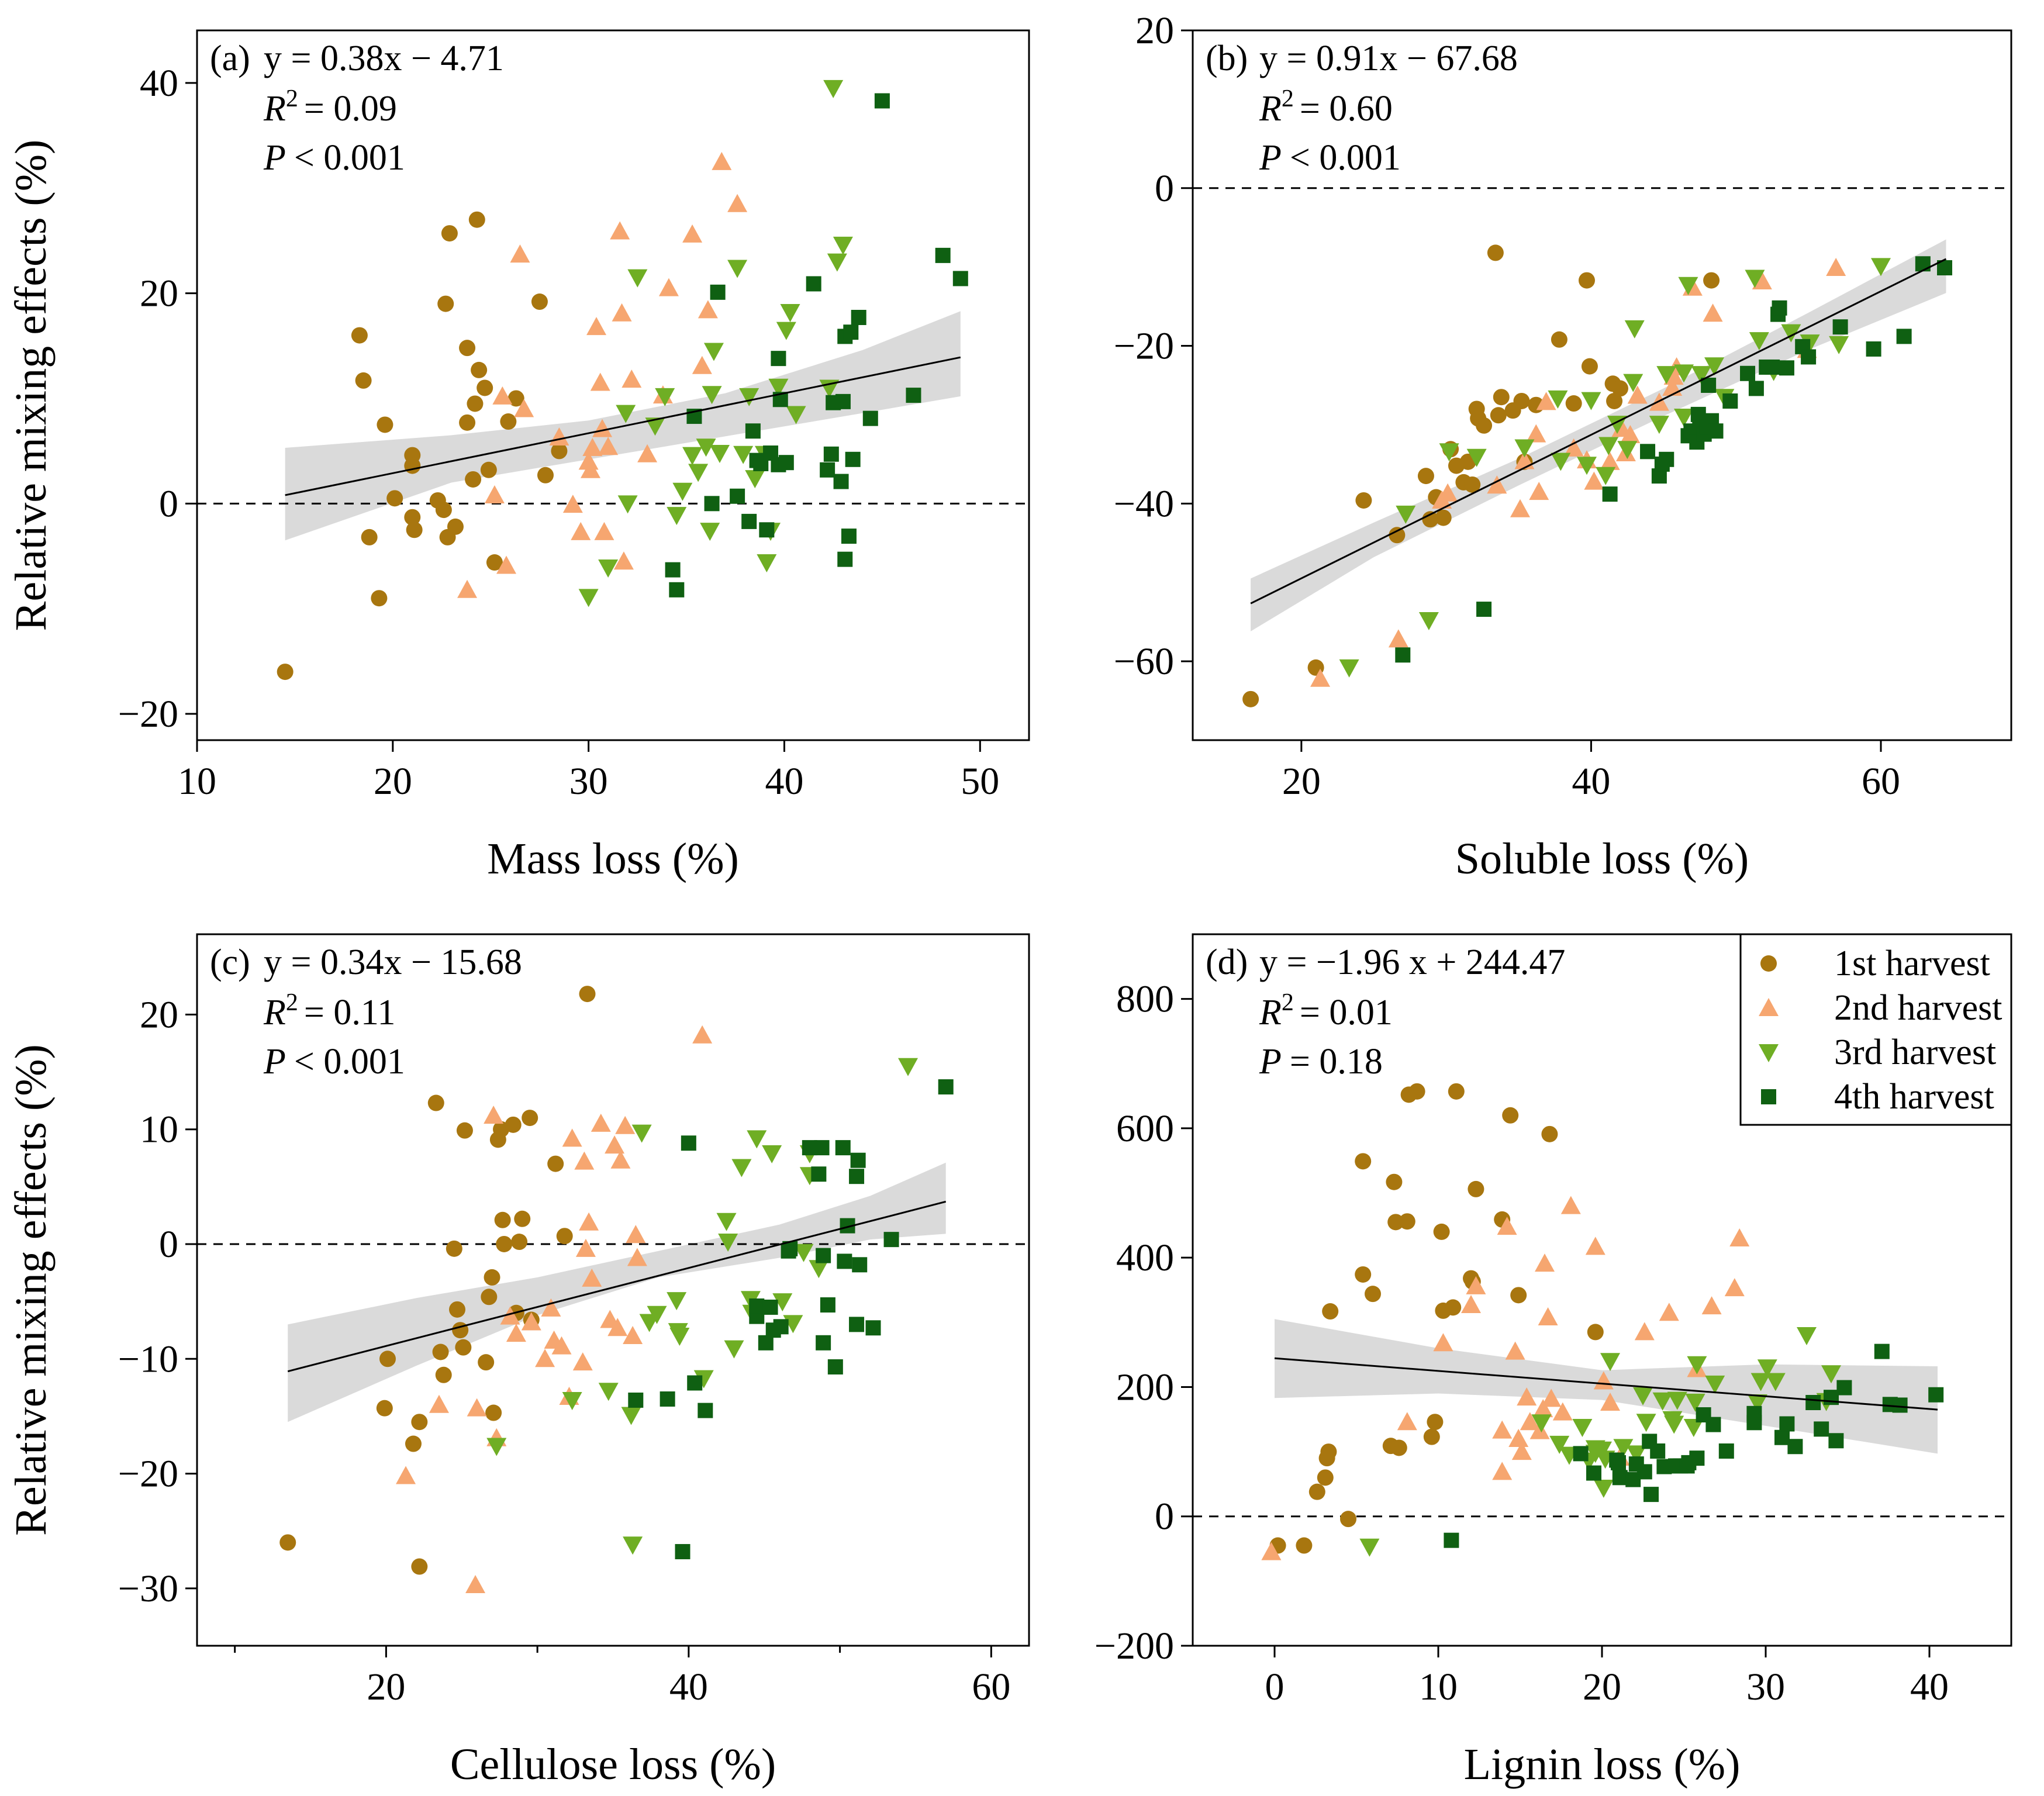 This screenshot has width=2044, height=1796. What do you see at coordinates (1336, 1062) in the screenshot?
I see `p-value: = 0.18` at bounding box center [1336, 1062].